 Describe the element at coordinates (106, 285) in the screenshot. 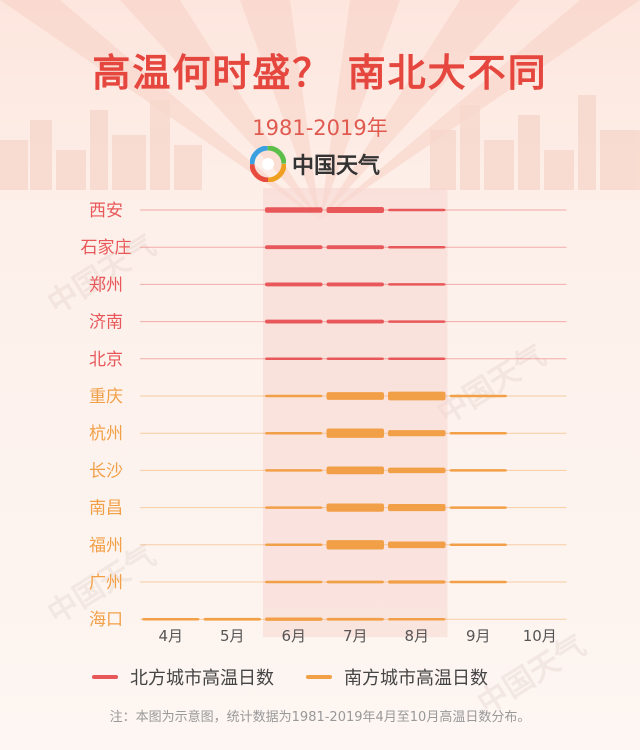

I see `city-label: 郑州` at that location.